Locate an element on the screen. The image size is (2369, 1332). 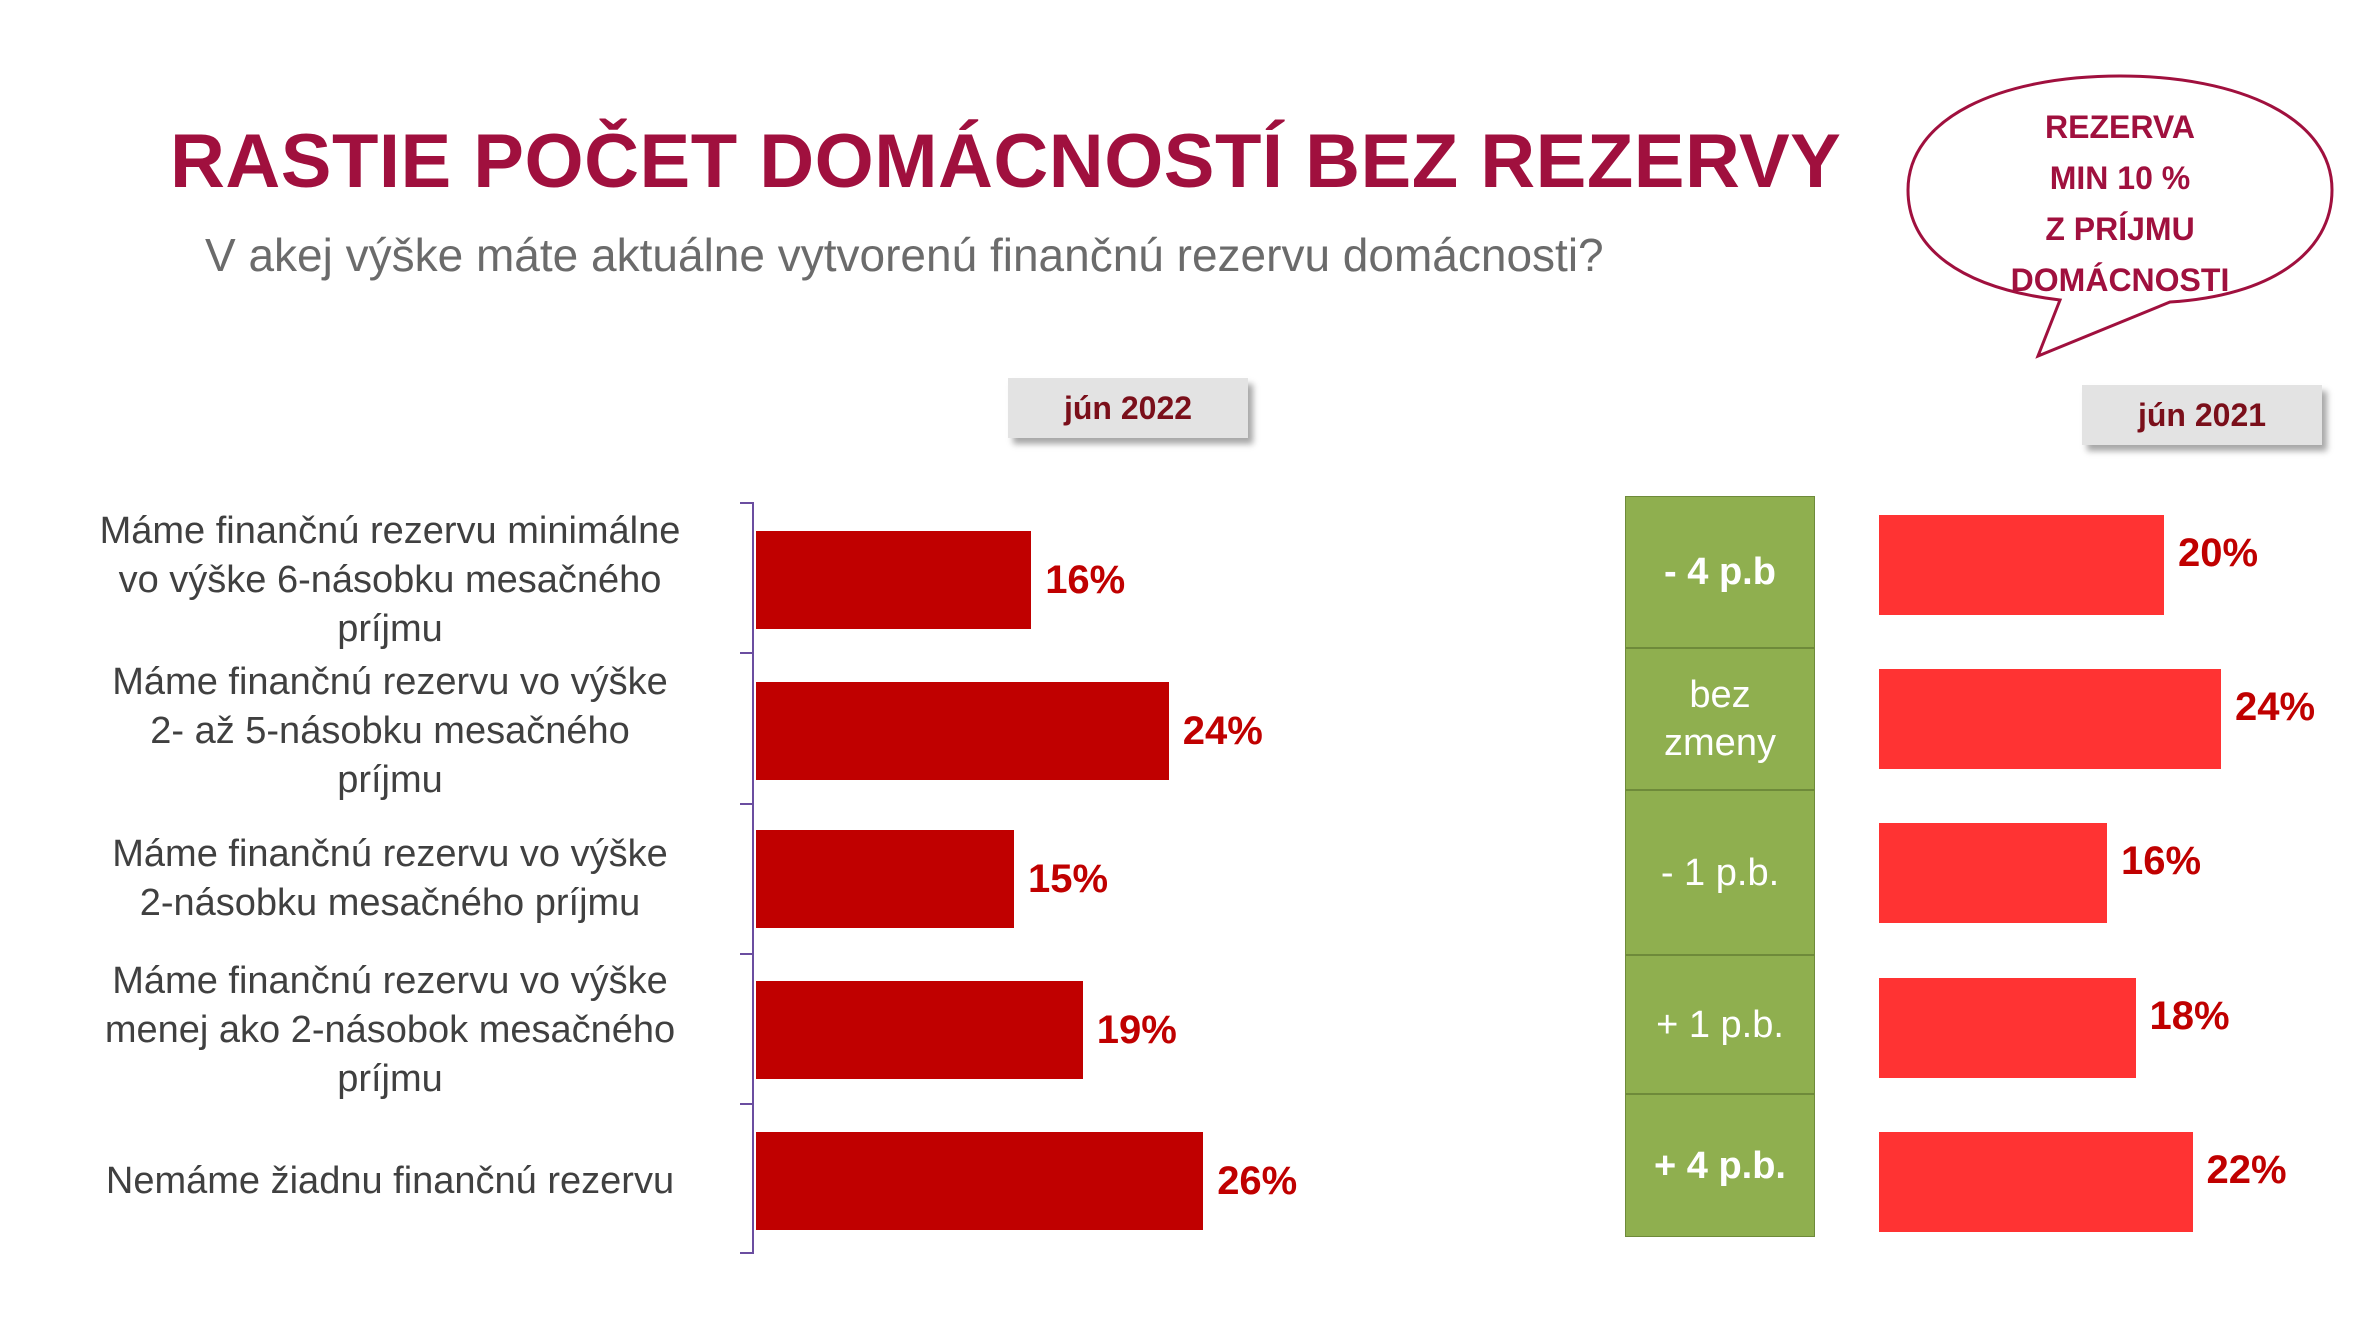
category-axis is located at coordinates (753, 877).